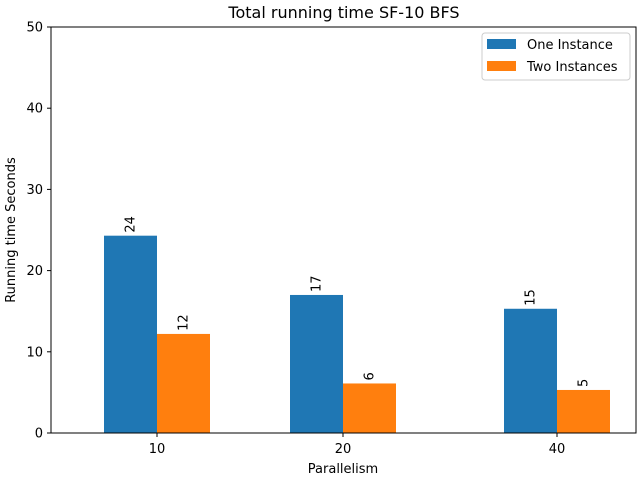 This screenshot has height=480, width=640. I want to click on y-axis-label: Running time Seconds, so click(11, 230).